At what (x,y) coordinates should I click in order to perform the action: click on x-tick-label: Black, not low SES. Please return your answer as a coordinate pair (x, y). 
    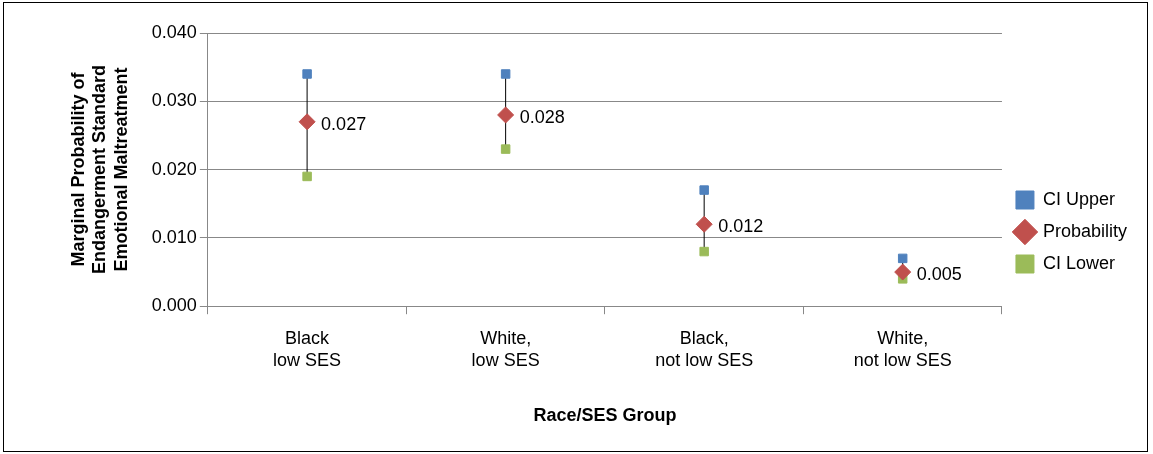
    Looking at the image, I should click on (704, 348).